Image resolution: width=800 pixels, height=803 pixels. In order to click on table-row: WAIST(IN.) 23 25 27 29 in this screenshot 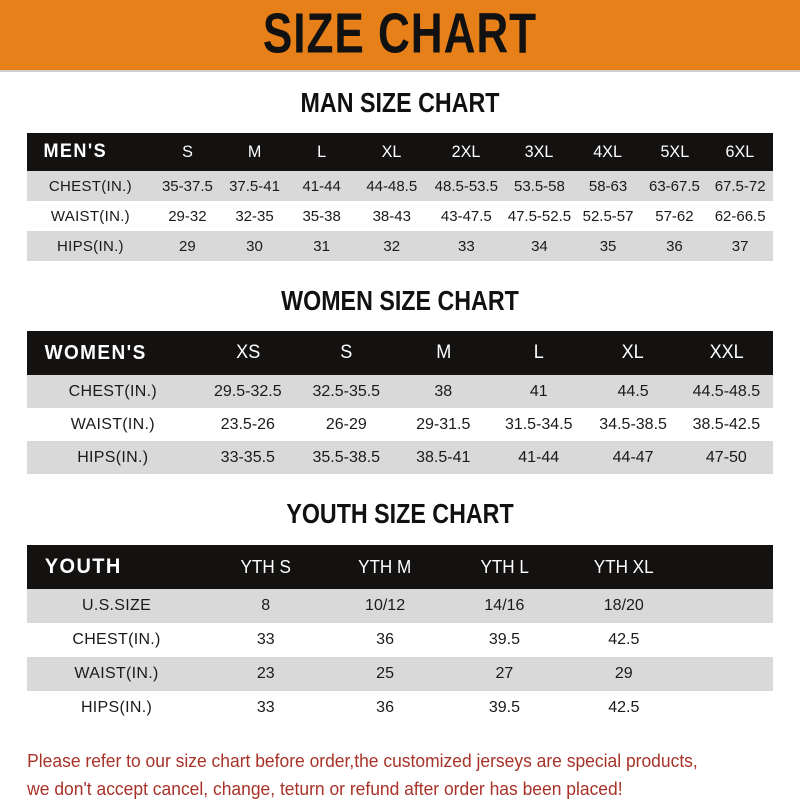, I will do `click(400, 674)`.